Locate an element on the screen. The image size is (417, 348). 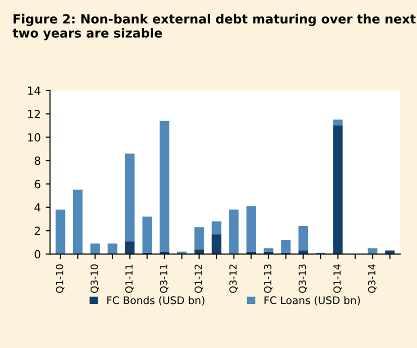
legend-label: FC Loans (USD bn) is located at coordinates (312, 301).